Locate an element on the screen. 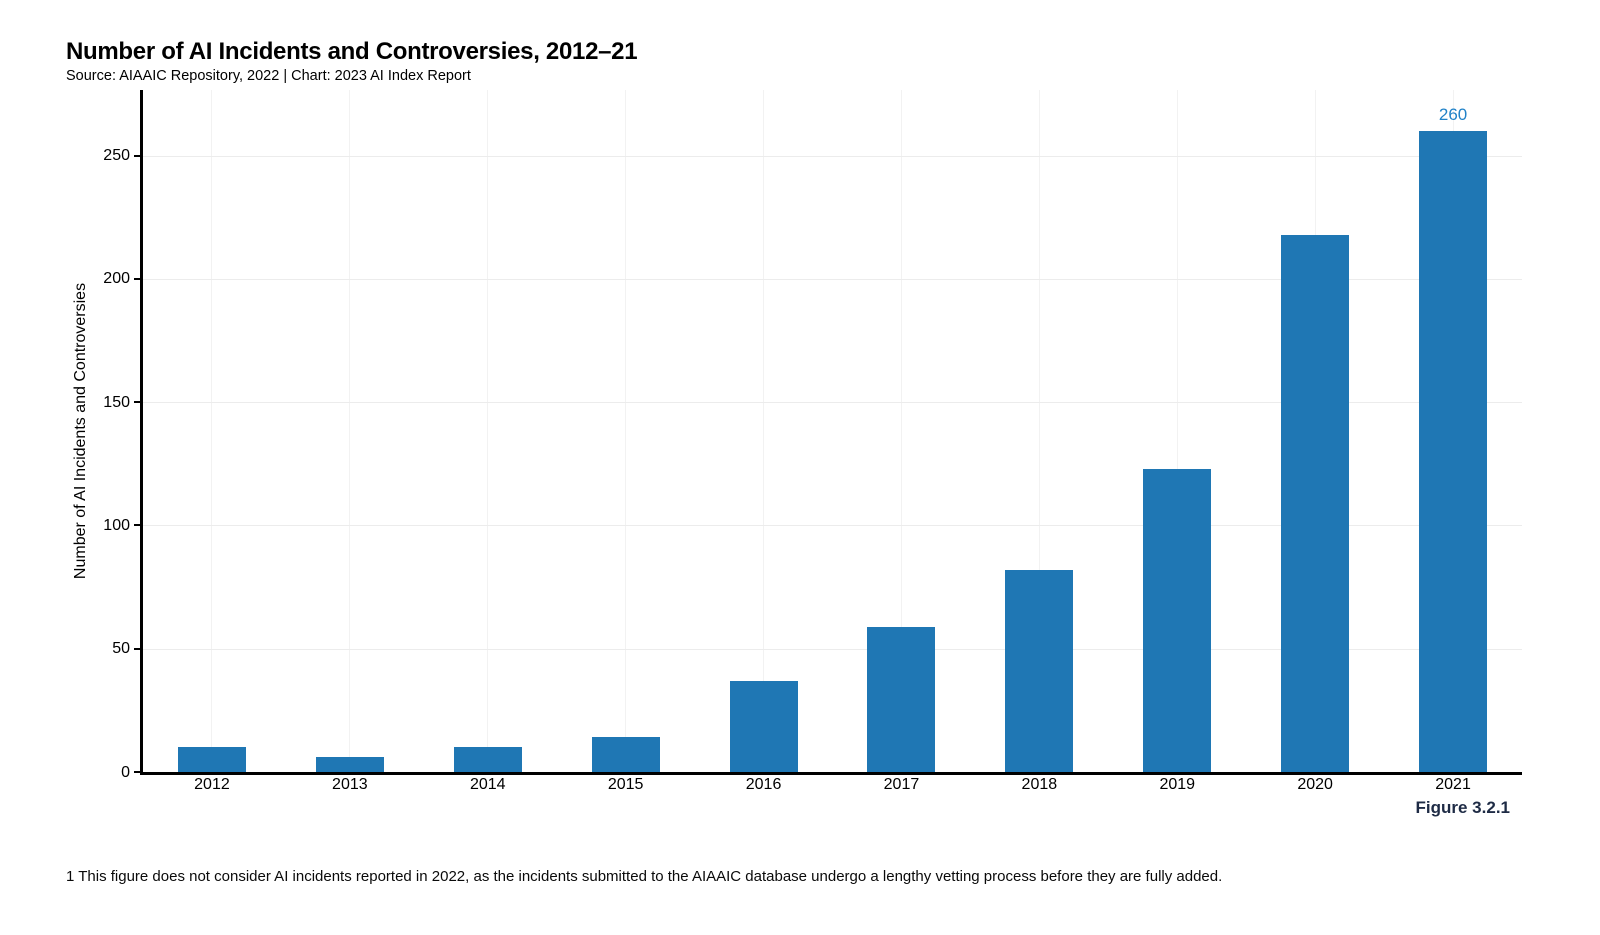 This screenshot has height=935, width=1600. y-axis-tick-label: 100 is located at coordinates (116, 525).